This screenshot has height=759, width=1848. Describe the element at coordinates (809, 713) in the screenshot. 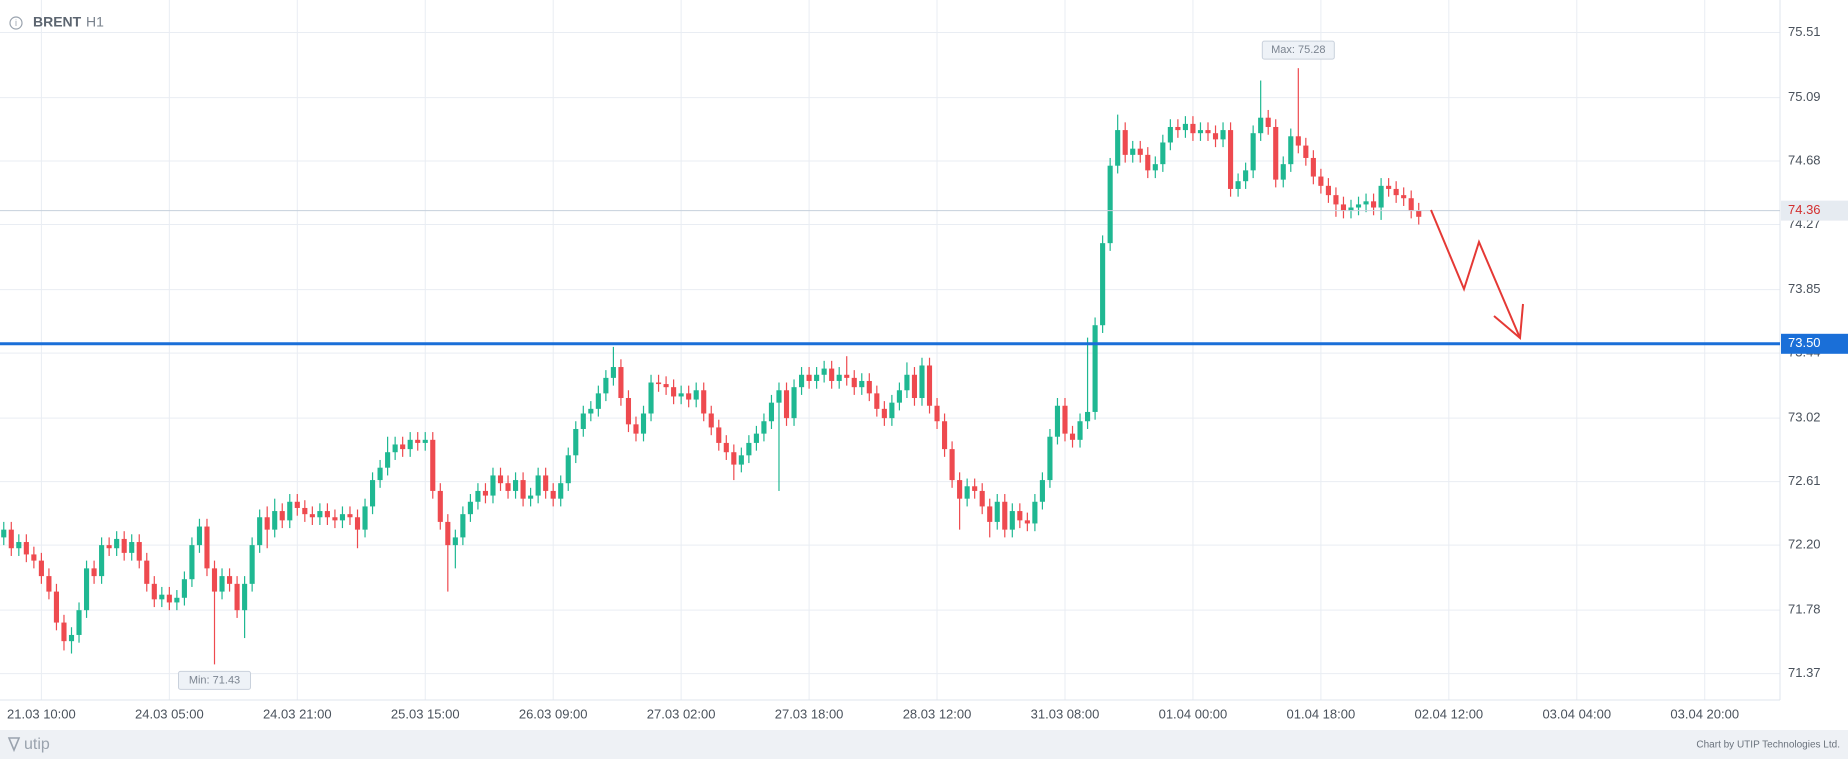

I see `x-tick-label: 27.03 18:00` at that location.